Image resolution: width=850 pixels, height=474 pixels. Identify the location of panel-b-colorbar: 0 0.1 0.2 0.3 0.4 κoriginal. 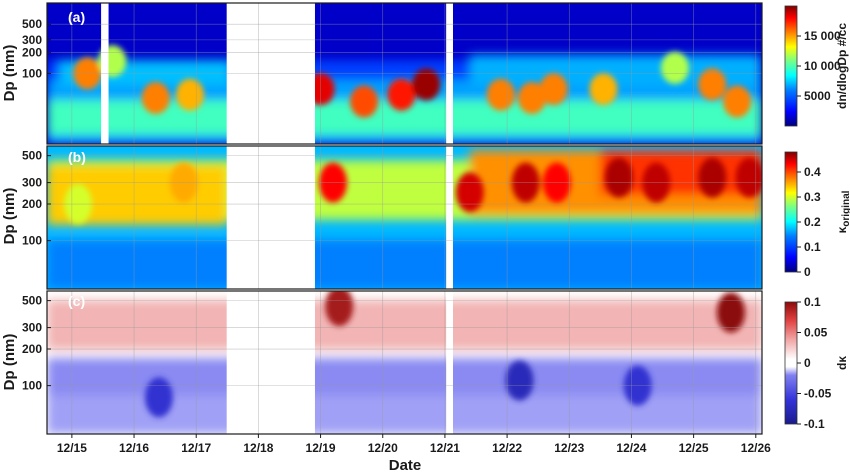
(817, 215).